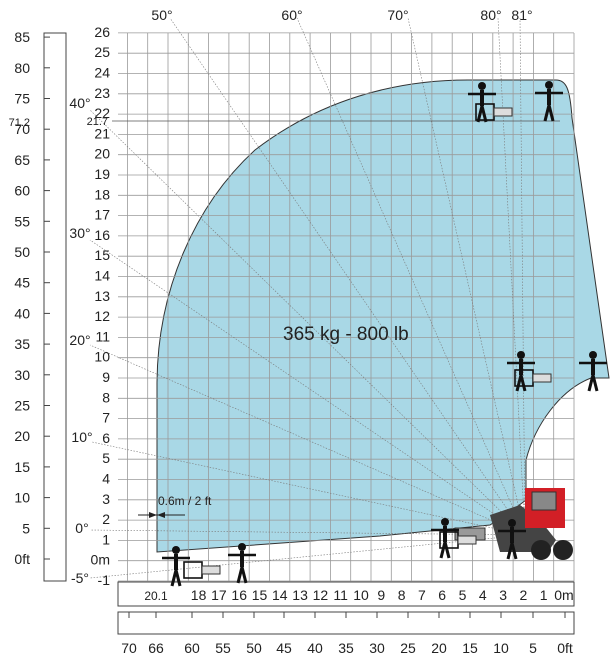 The height and width of the screenshot is (664, 611). I want to click on meter-y-tick: 20, so click(102, 154).